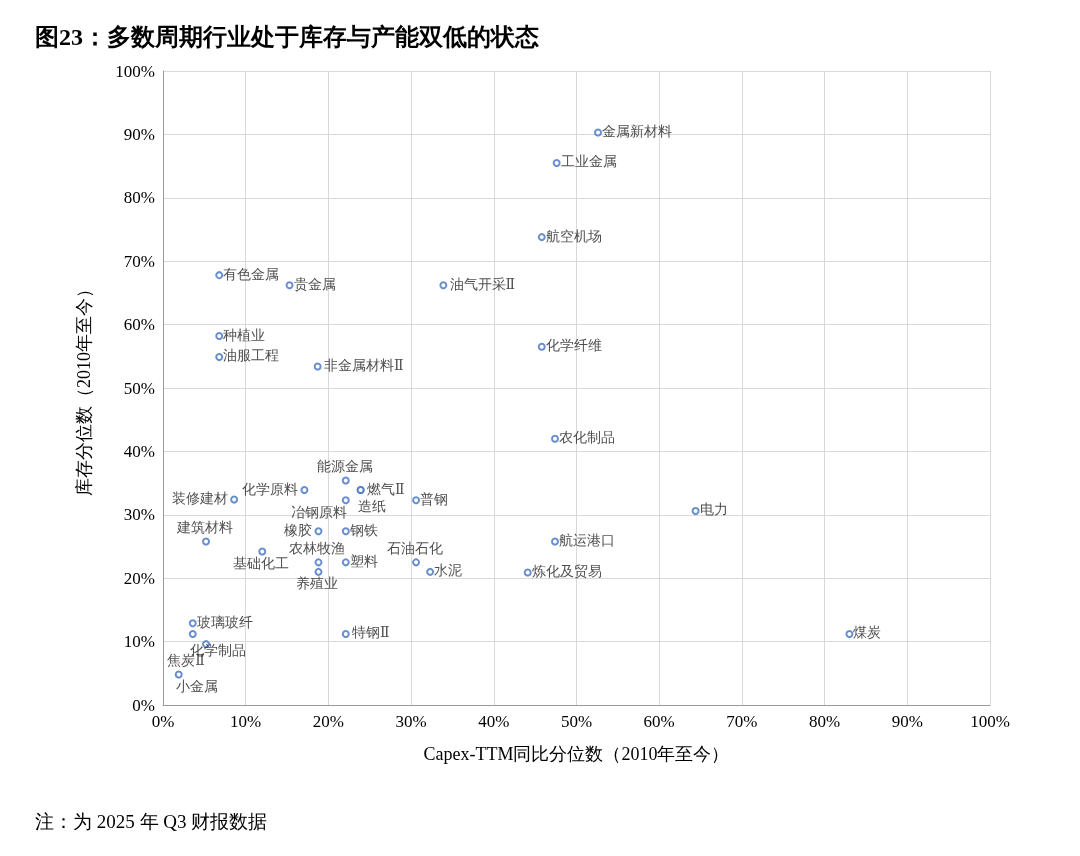 The image size is (1080, 856). I want to click on y-tick-label: 60%, so click(139, 325).